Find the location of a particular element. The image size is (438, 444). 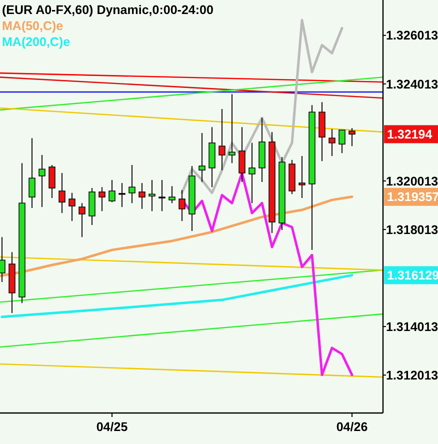

y-tick-label: 1.318013 is located at coordinates (412, 229).